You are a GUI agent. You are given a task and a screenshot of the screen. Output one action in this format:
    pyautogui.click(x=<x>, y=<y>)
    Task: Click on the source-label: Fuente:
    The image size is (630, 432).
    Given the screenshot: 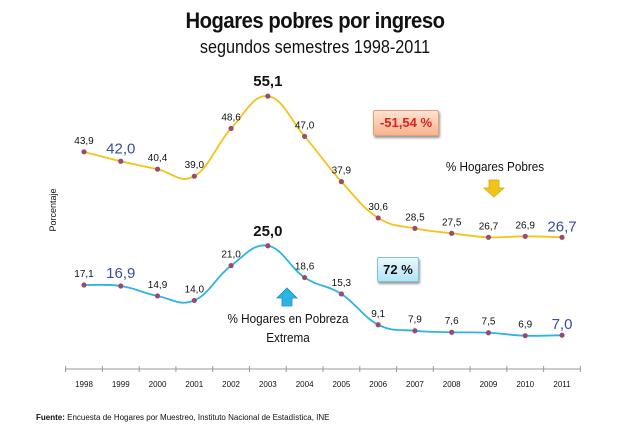 What is the action you would take?
    pyautogui.click(x=50, y=417)
    